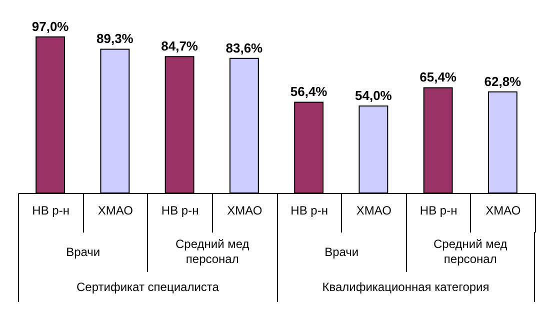  Describe the element at coordinates (147, 287) in the screenshot. I see `text: Сертификат специалиста` at that location.